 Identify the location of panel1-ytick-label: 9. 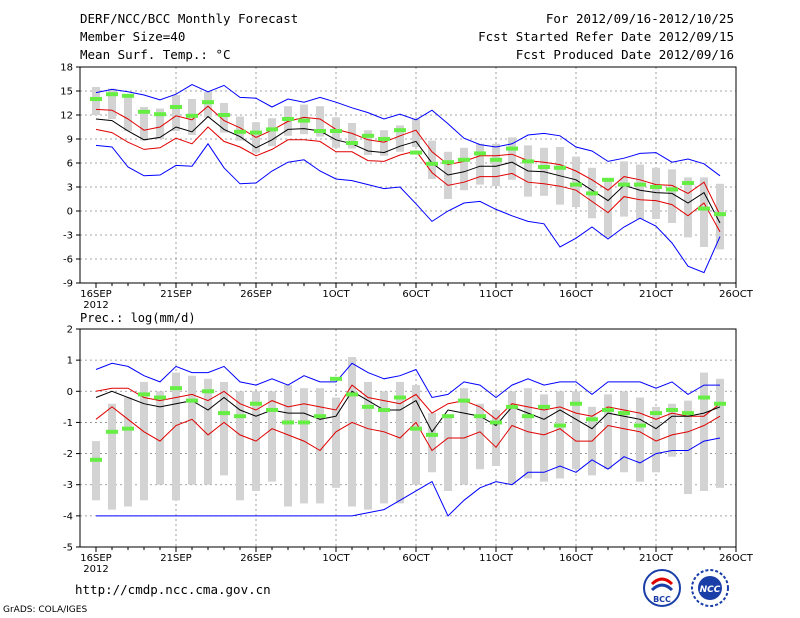
(70, 140).